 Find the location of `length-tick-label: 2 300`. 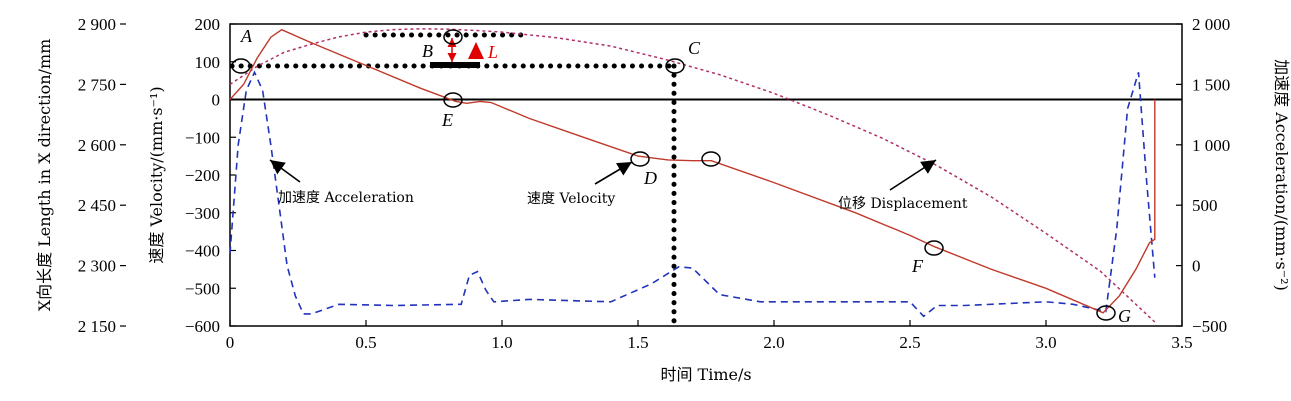

length-tick-label: 2 300 is located at coordinates (97, 266).